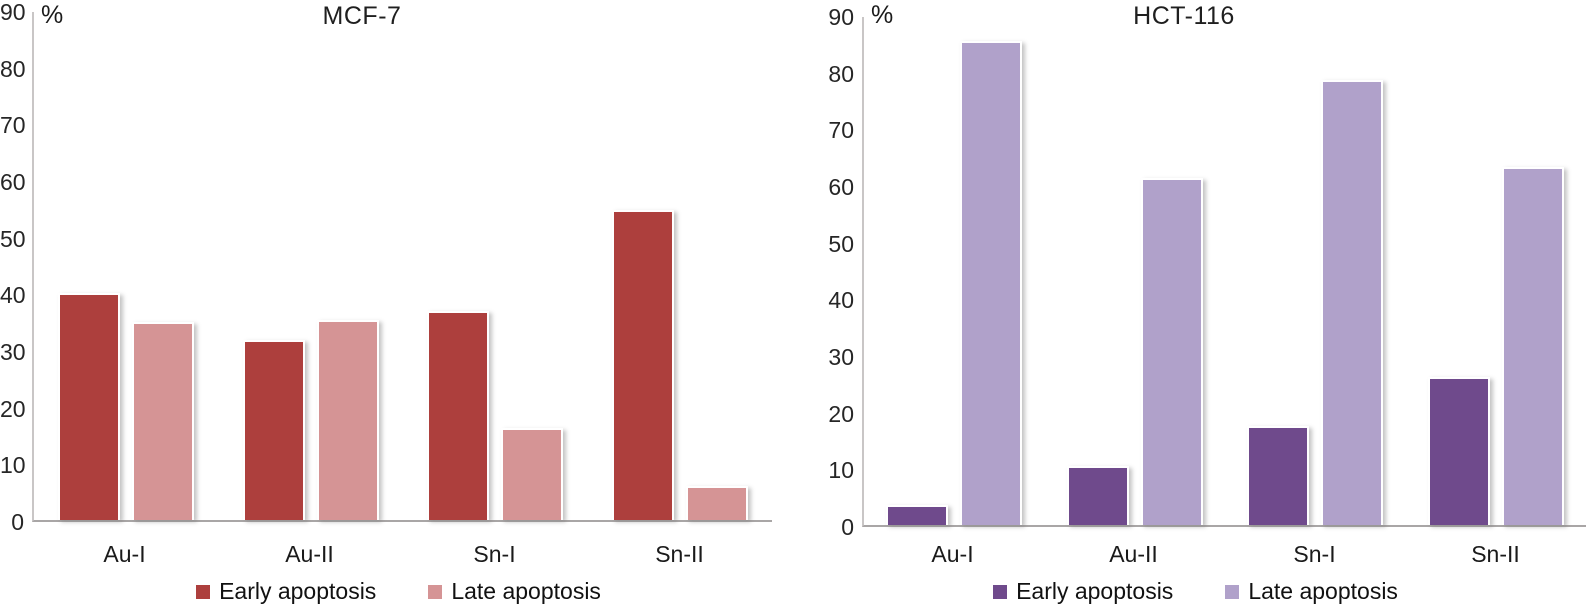 This screenshot has height=615, width=1595. Describe the element at coordinates (1184, 16) in the screenshot. I see `chart-title: HCT-116` at that location.